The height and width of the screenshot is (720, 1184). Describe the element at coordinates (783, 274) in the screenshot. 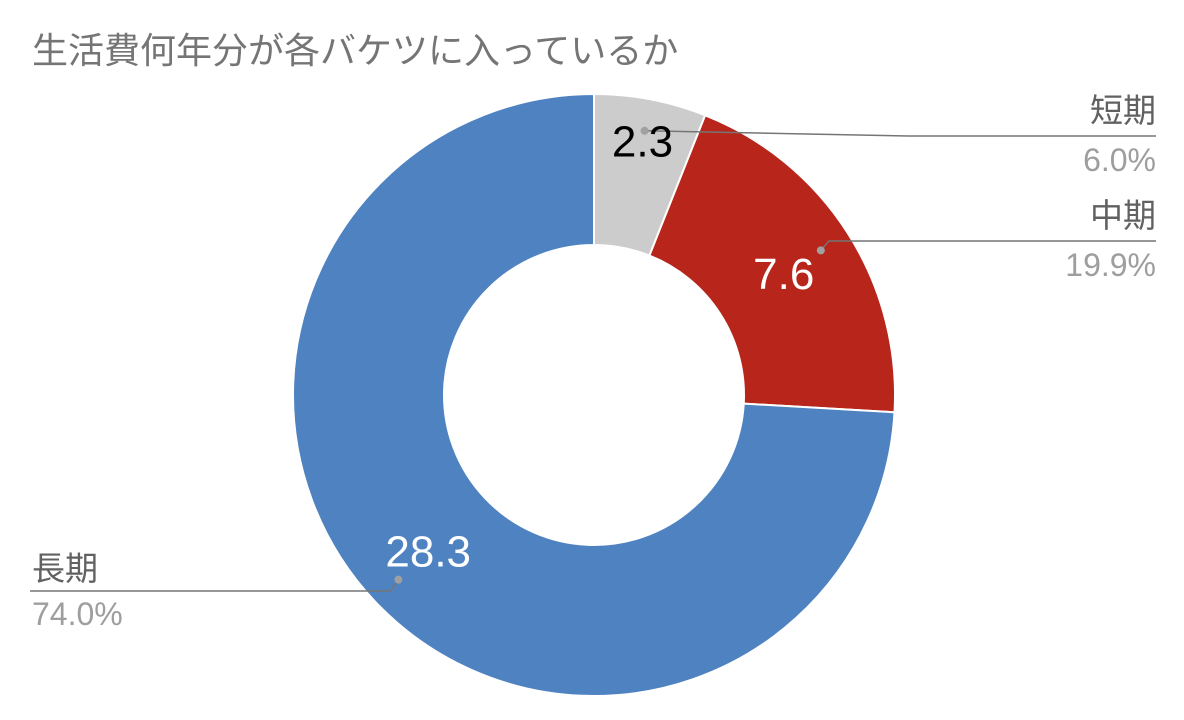

I see `slice-value-label: 7.6` at that location.